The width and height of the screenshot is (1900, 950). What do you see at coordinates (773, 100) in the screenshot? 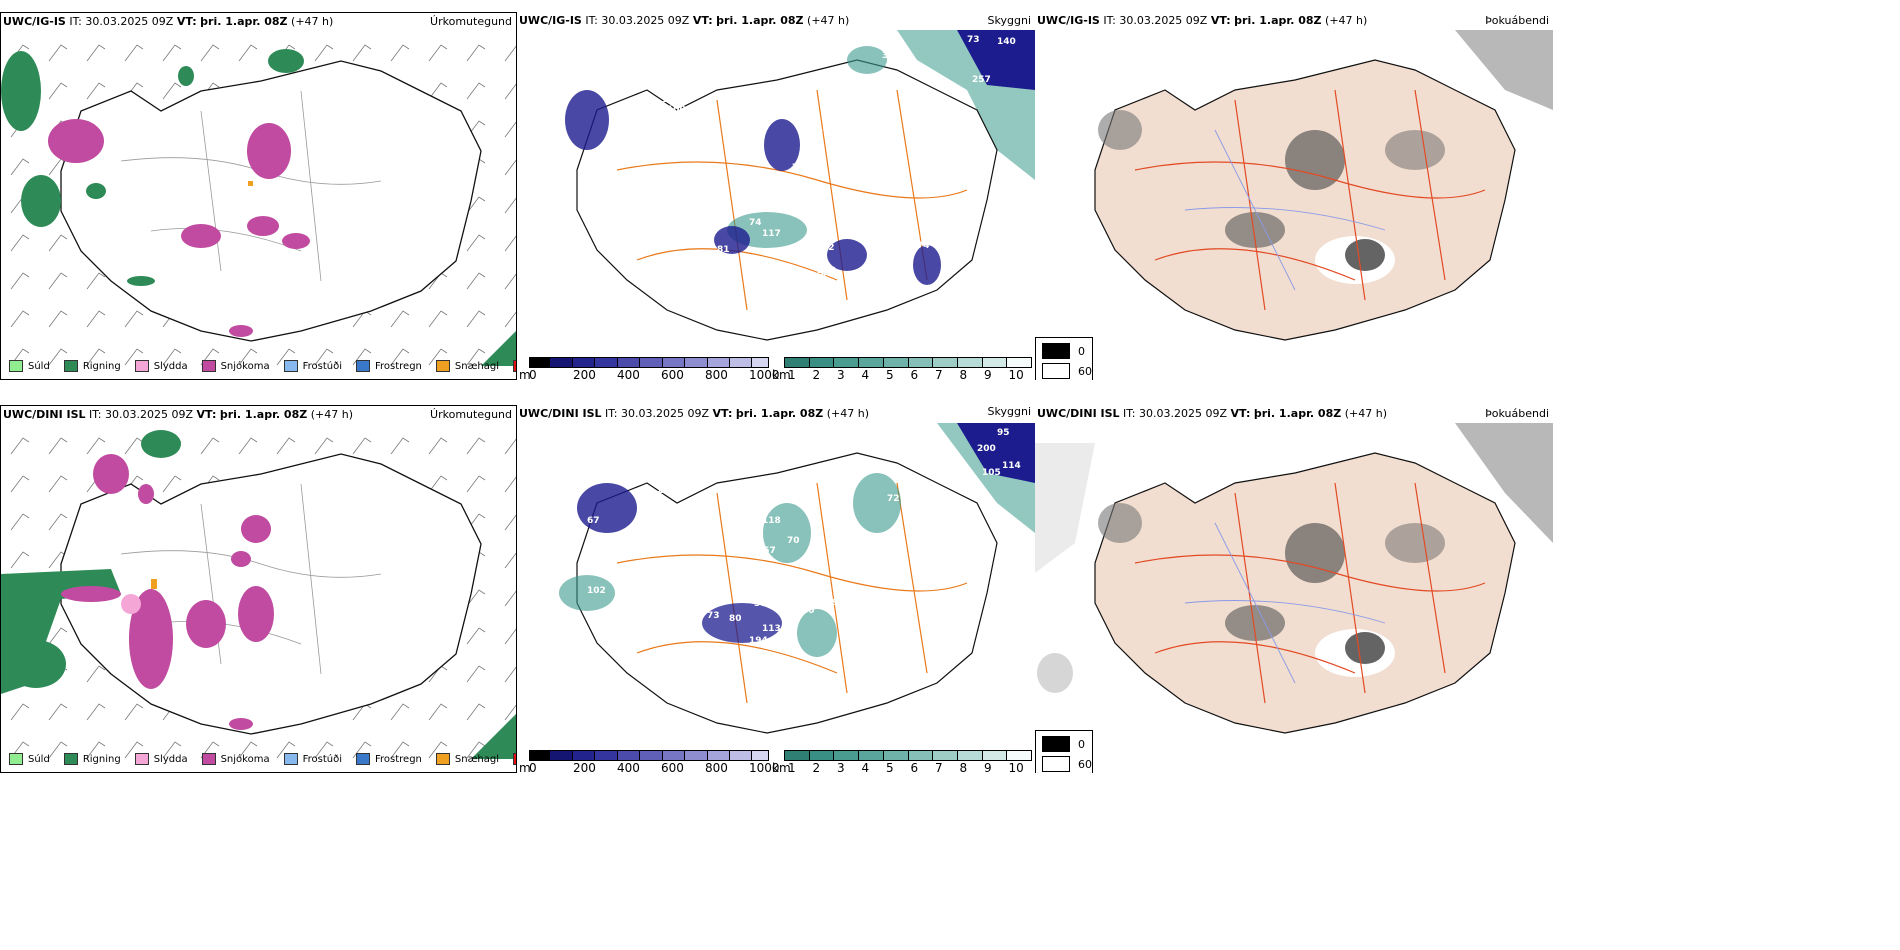
I see `cloudbase-value-label: 73` at bounding box center [773, 100].